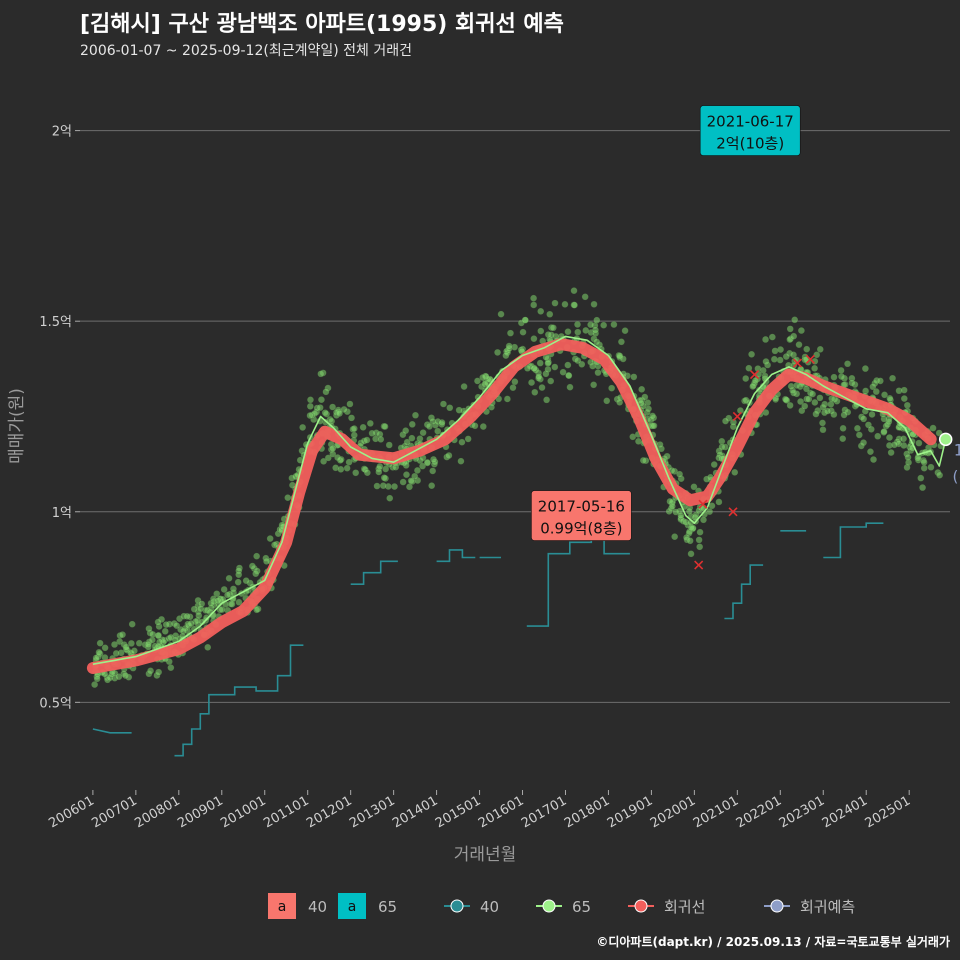 This screenshot has width=960, height=960. I want to click on series-40-line, so click(112, 731).